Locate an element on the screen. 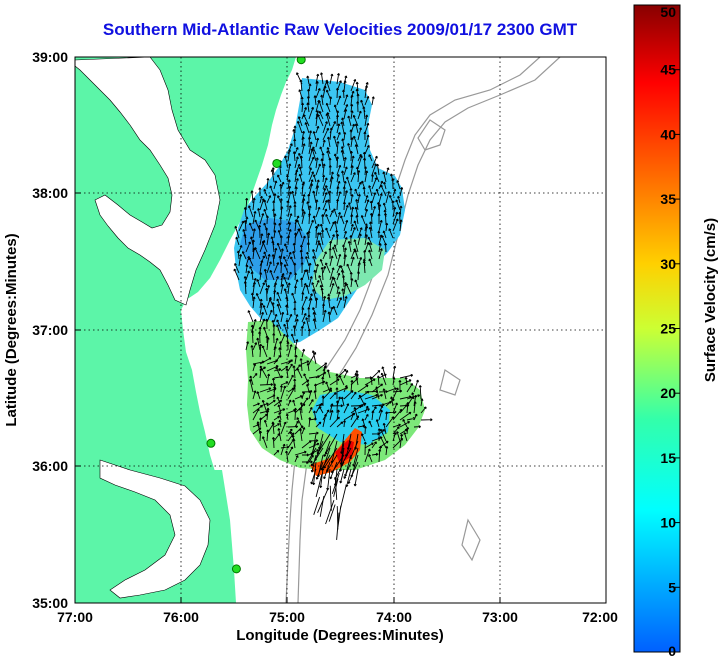  radar-station-marker is located at coordinates (236, 569).